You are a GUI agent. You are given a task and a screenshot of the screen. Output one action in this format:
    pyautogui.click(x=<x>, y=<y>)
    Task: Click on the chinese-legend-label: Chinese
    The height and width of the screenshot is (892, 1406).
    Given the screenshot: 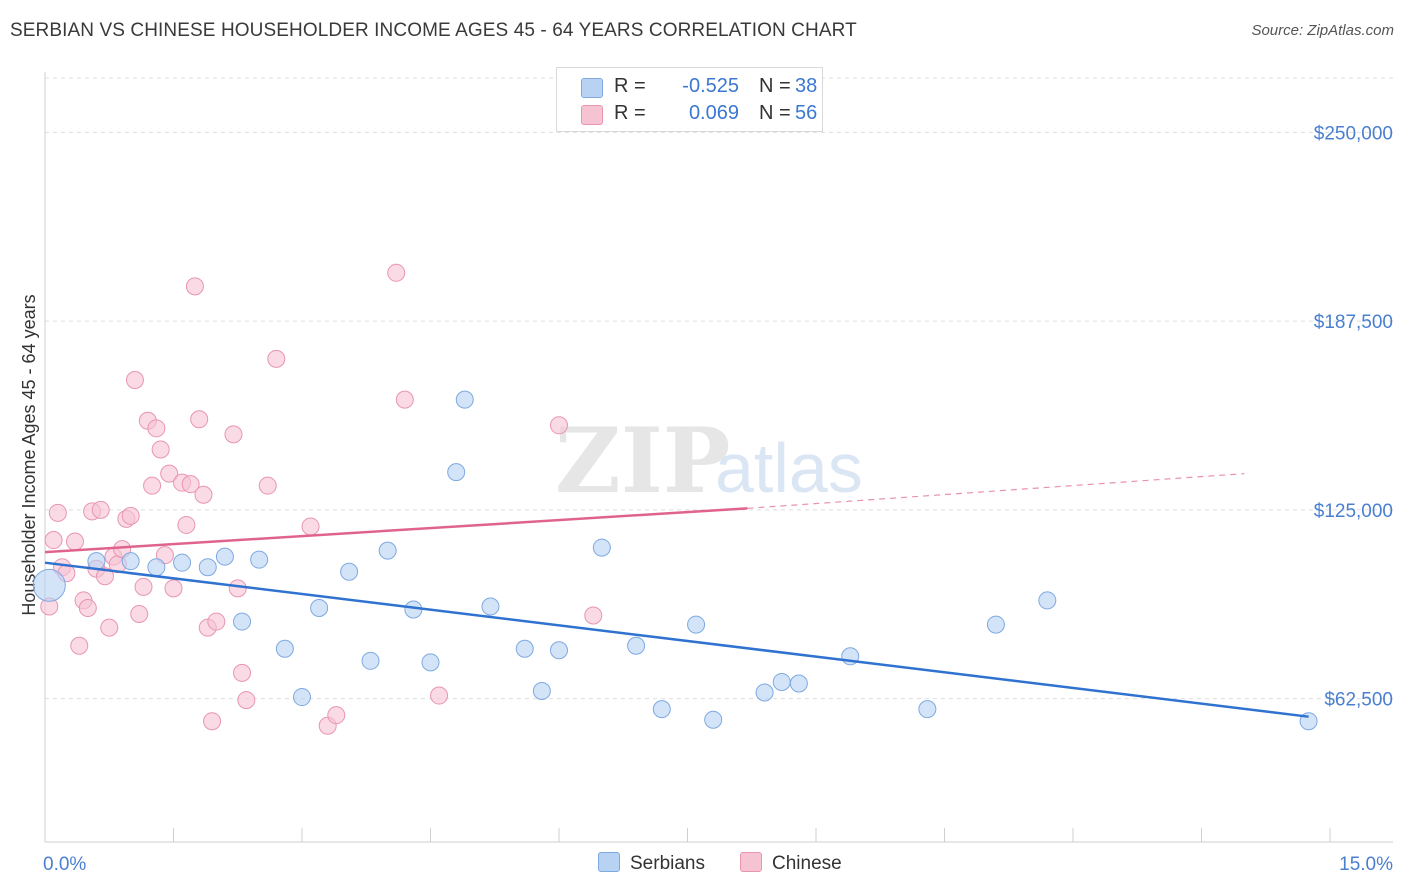 What is the action you would take?
    pyautogui.click(x=807, y=863)
    